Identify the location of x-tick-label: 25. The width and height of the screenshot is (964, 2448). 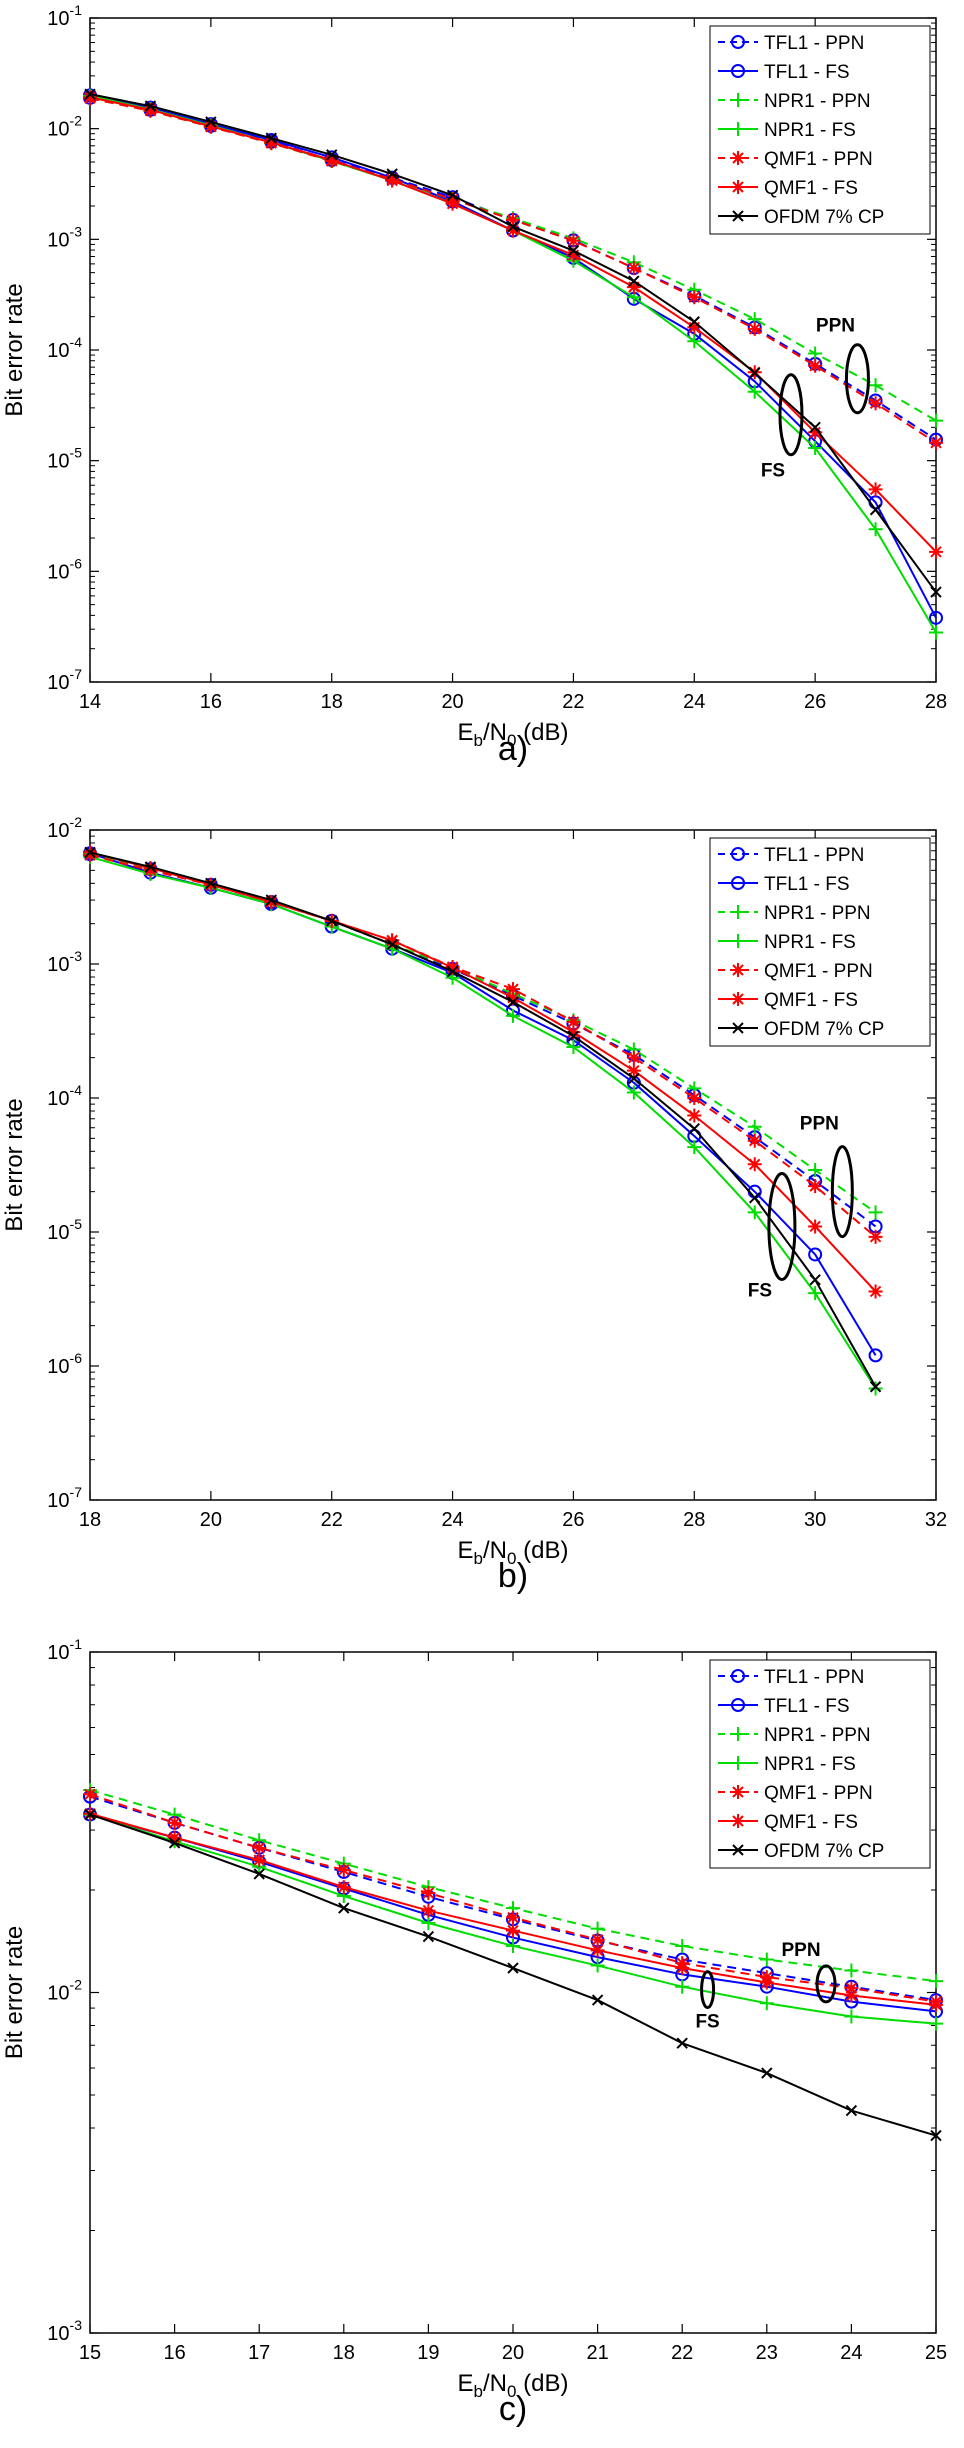
(936, 2353).